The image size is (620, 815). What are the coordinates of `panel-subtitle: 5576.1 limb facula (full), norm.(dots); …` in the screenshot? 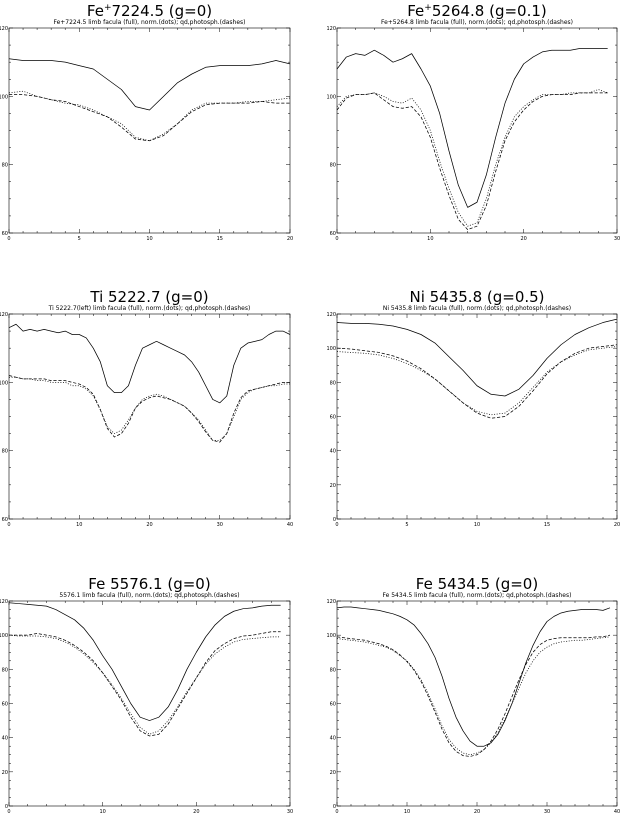 It's located at (149, 595).